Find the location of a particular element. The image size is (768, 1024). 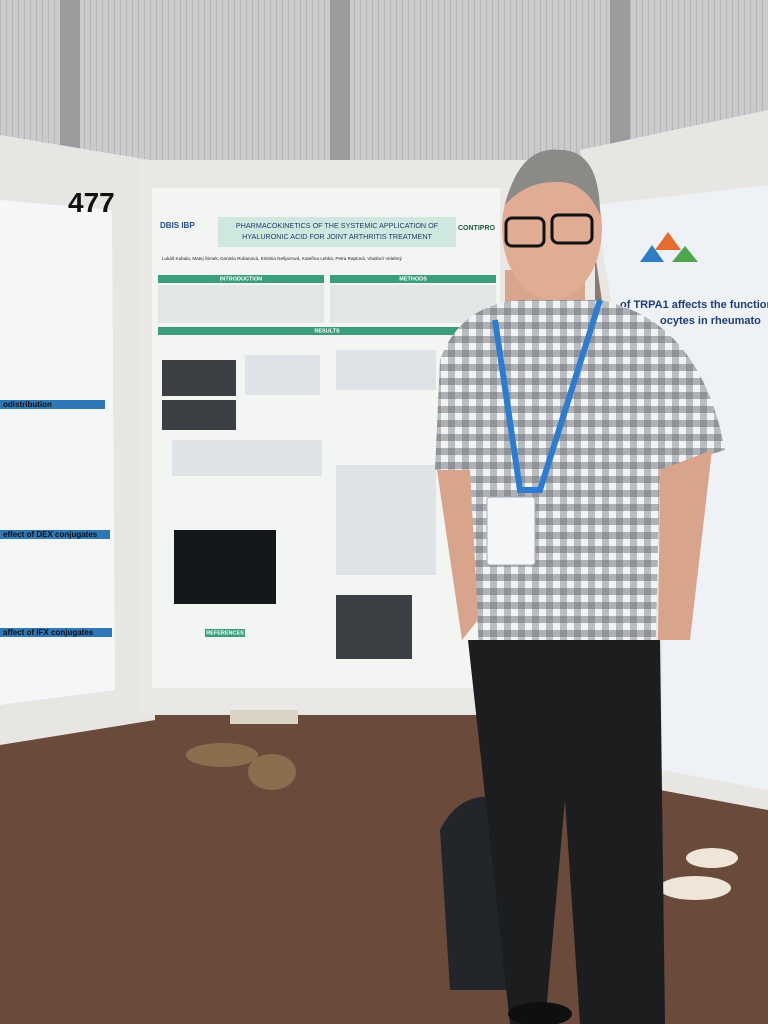

left-heading: effect of DEX conjugates is located at coordinates (50, 534).